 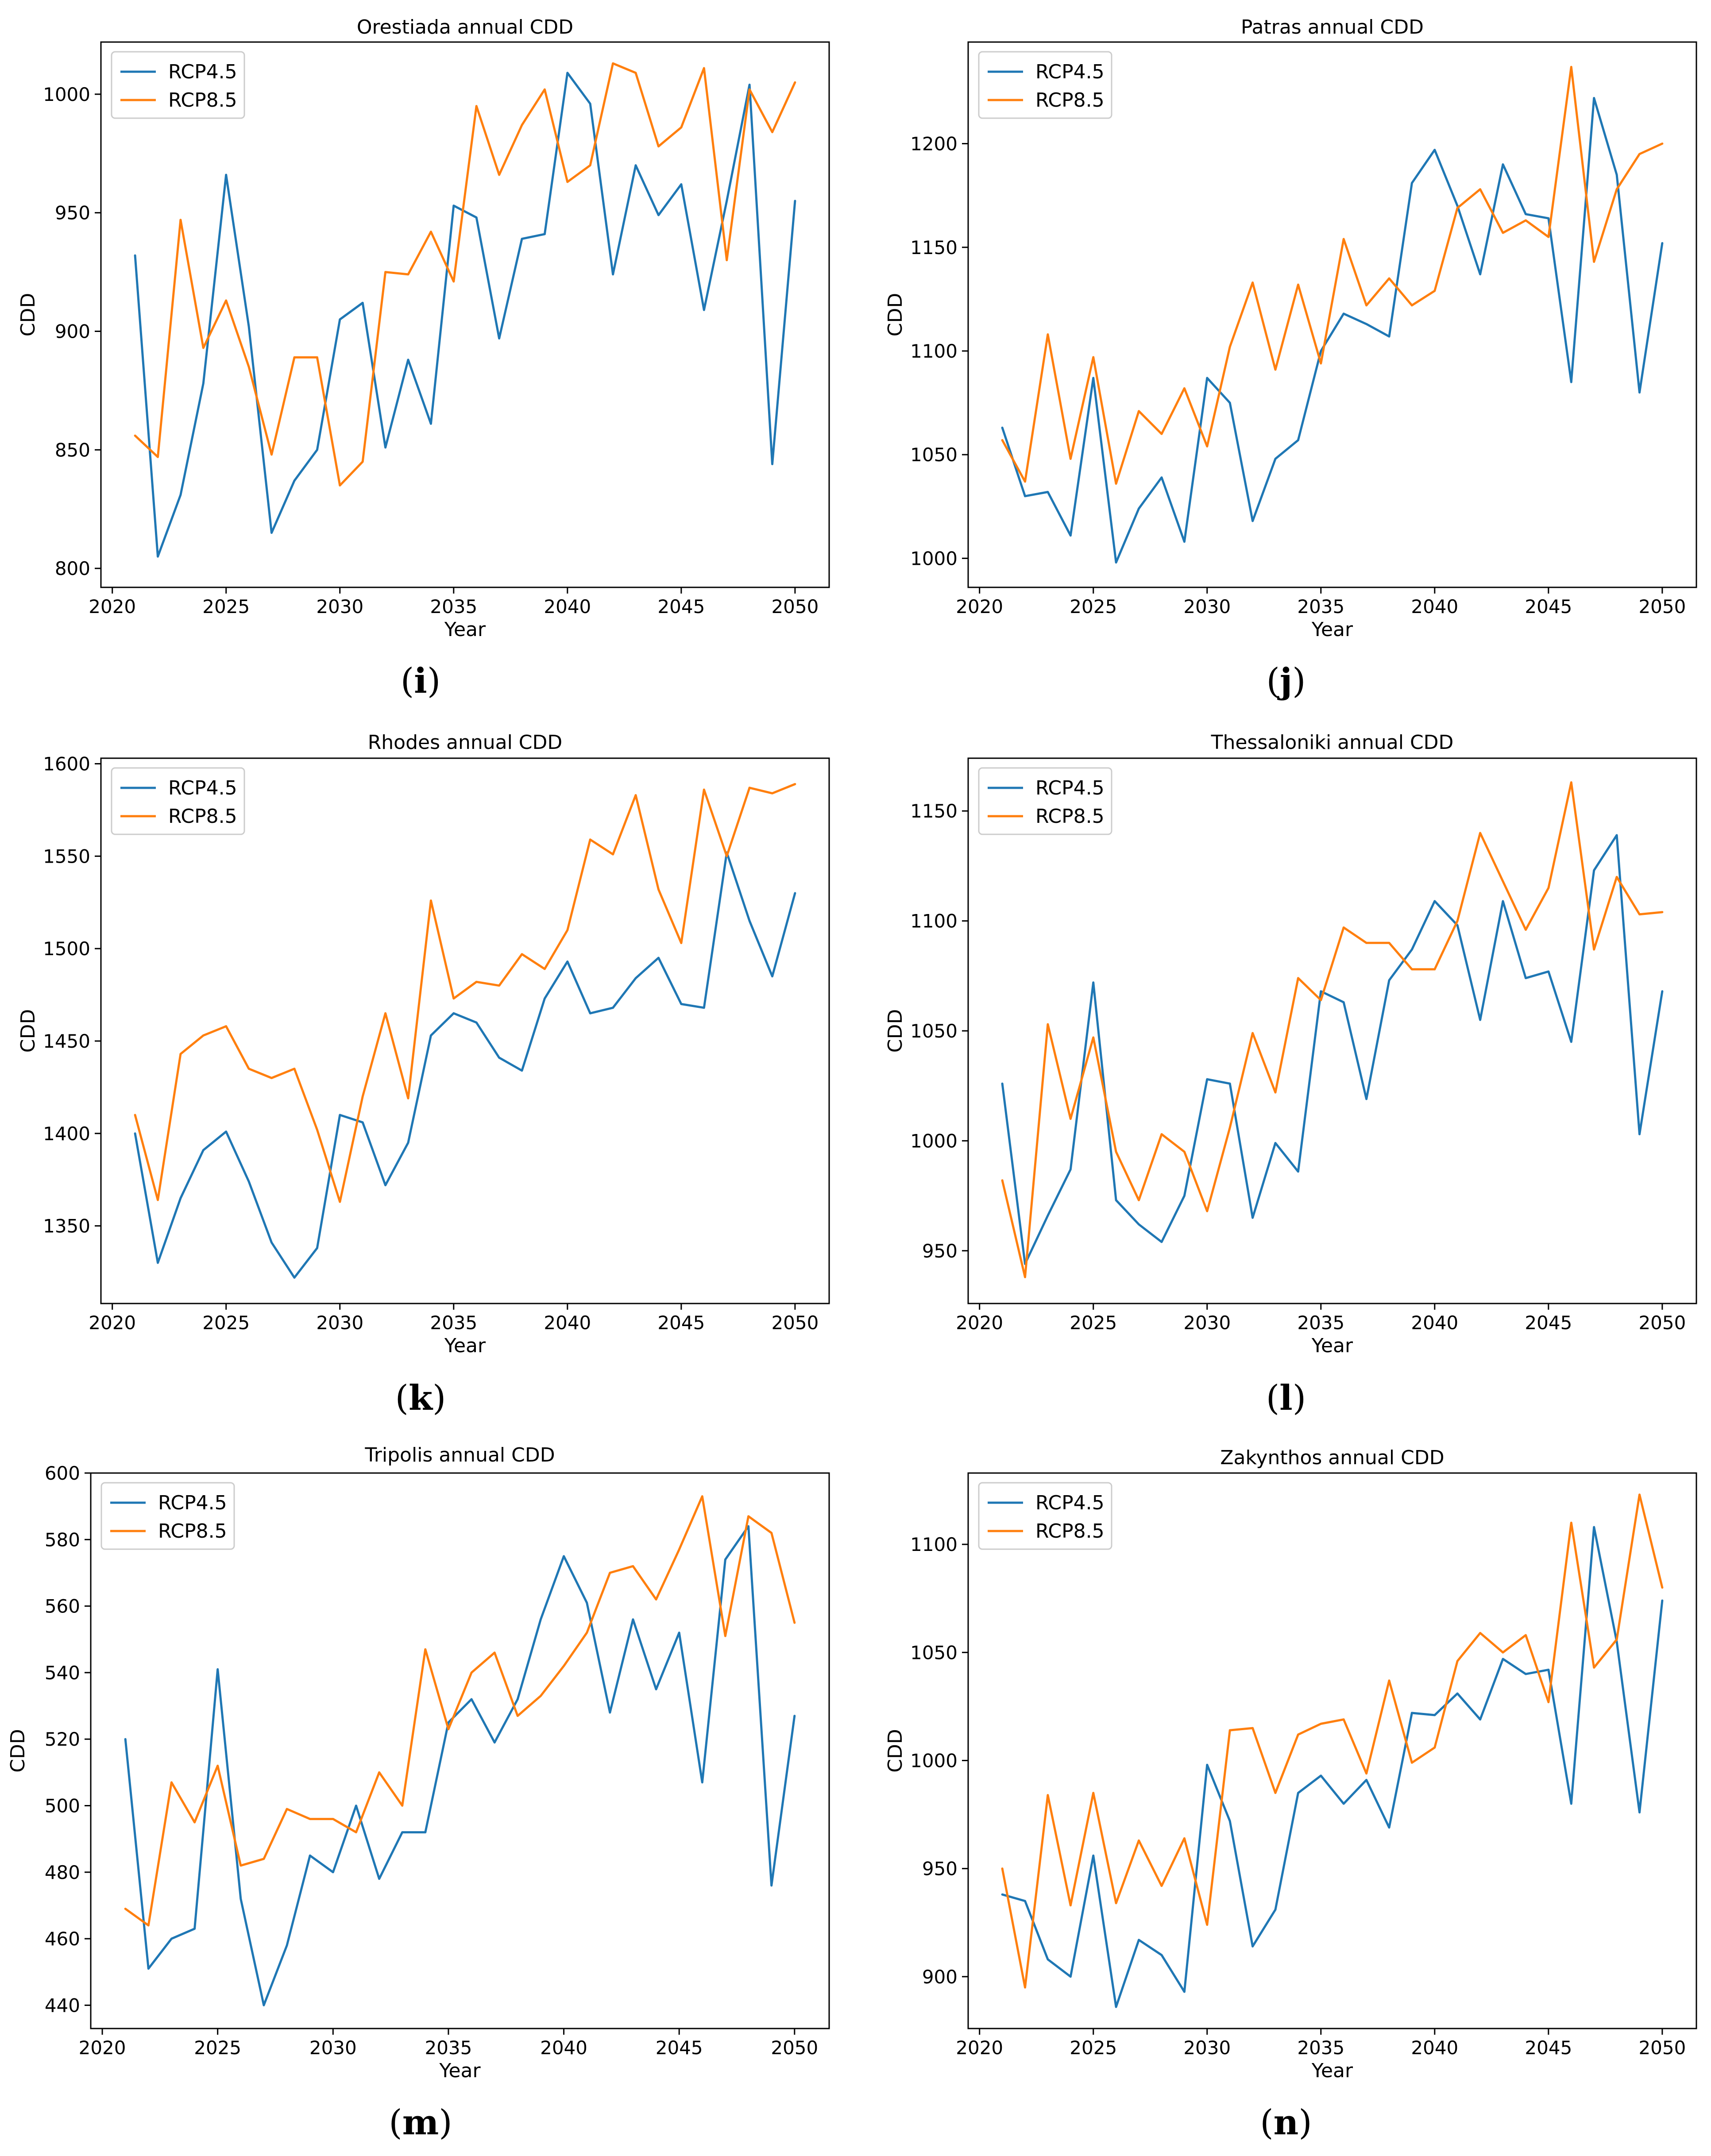 I want to click on panel-label: (l), so click(x=1286, y=1398).